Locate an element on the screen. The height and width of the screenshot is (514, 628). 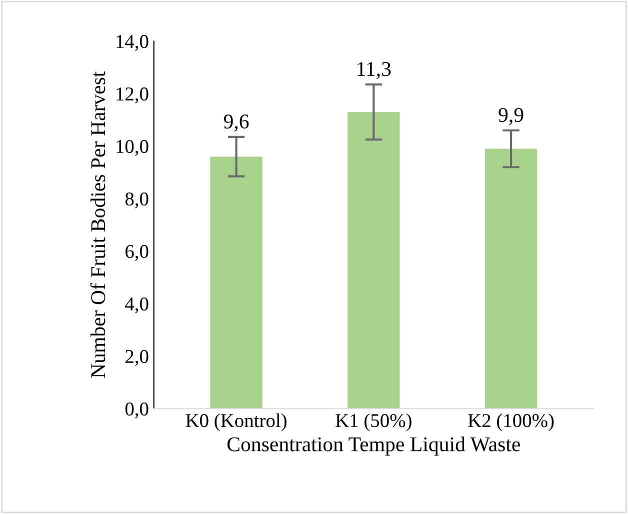
y-tick-label: 0,0 is located at coordinates (136, 410).